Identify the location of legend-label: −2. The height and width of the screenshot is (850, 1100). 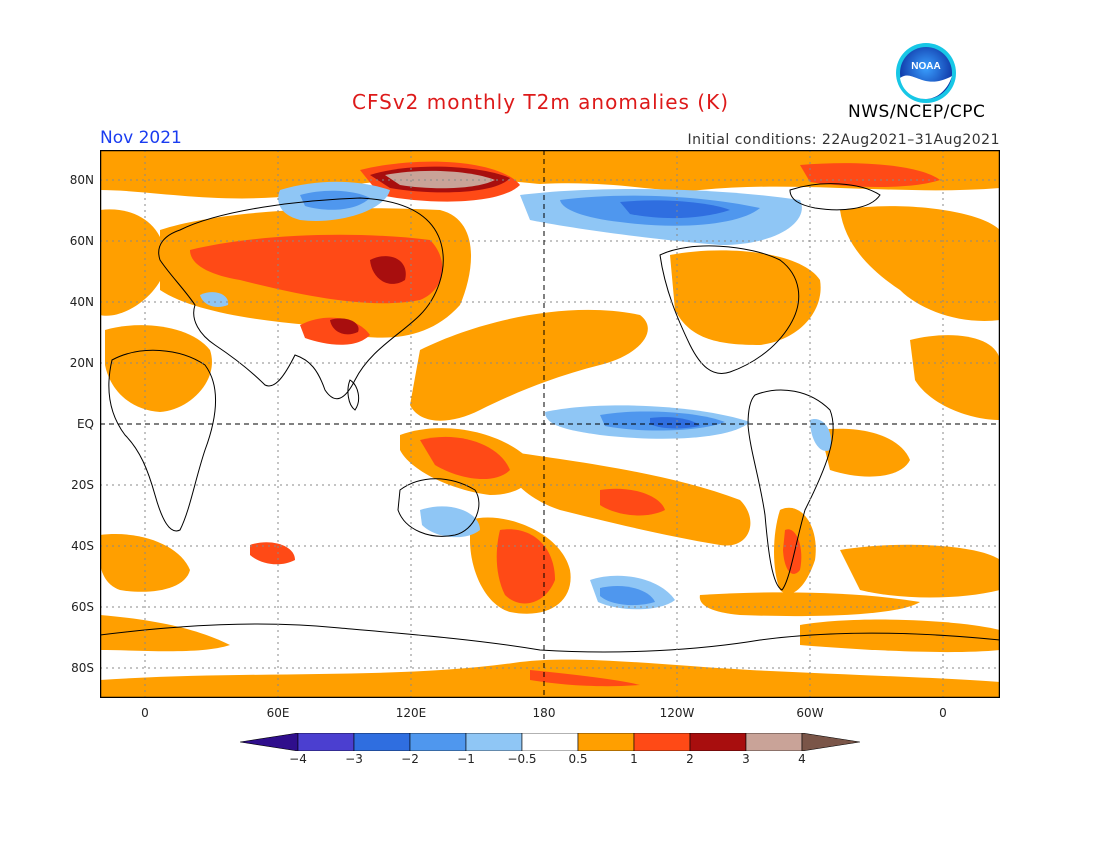
(410, 759).